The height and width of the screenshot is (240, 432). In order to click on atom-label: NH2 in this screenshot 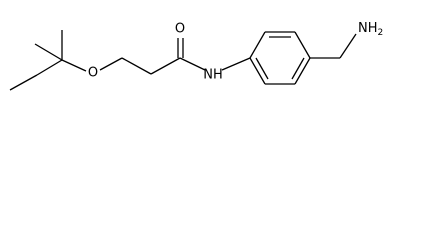, I will do `click(370, 29)`.